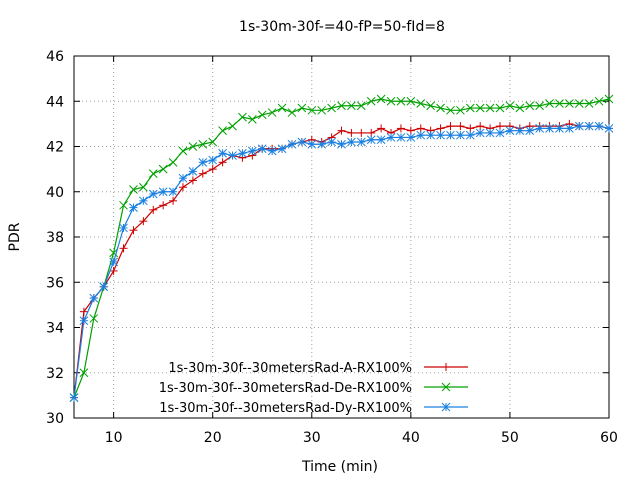 The height and width of the screenshot is (480, 640). Describe the element at coordinates (339, 467) in the screenshot. I see `x-axis-title: Time (min)` at that location.